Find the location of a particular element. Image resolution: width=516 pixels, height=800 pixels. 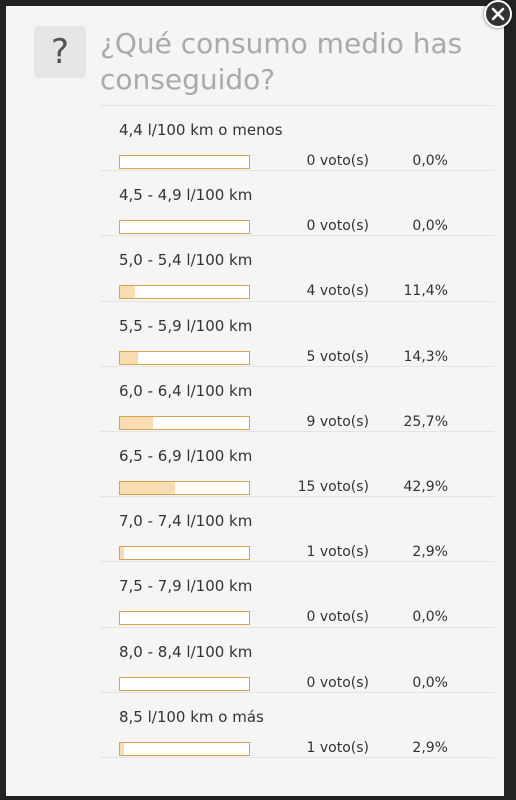

close-button is located at coordinates (498, 14).